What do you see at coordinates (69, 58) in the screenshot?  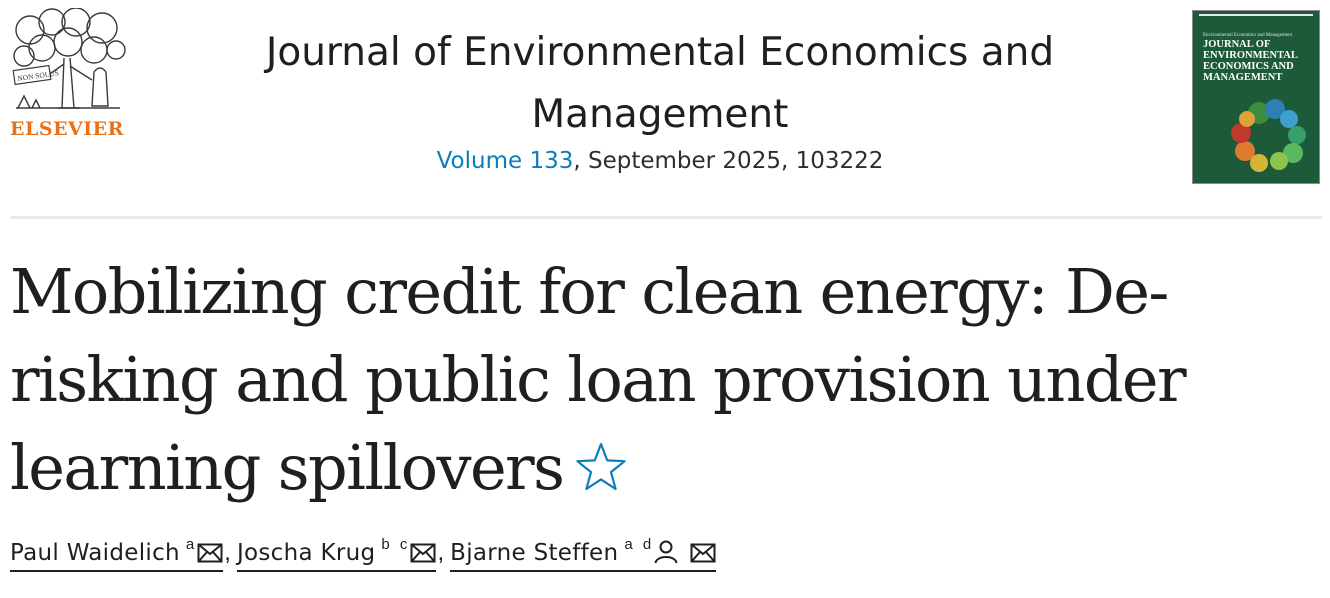 I see `elsevier-tree-icon: NON SOLUS` at bounding box center [69, 58].